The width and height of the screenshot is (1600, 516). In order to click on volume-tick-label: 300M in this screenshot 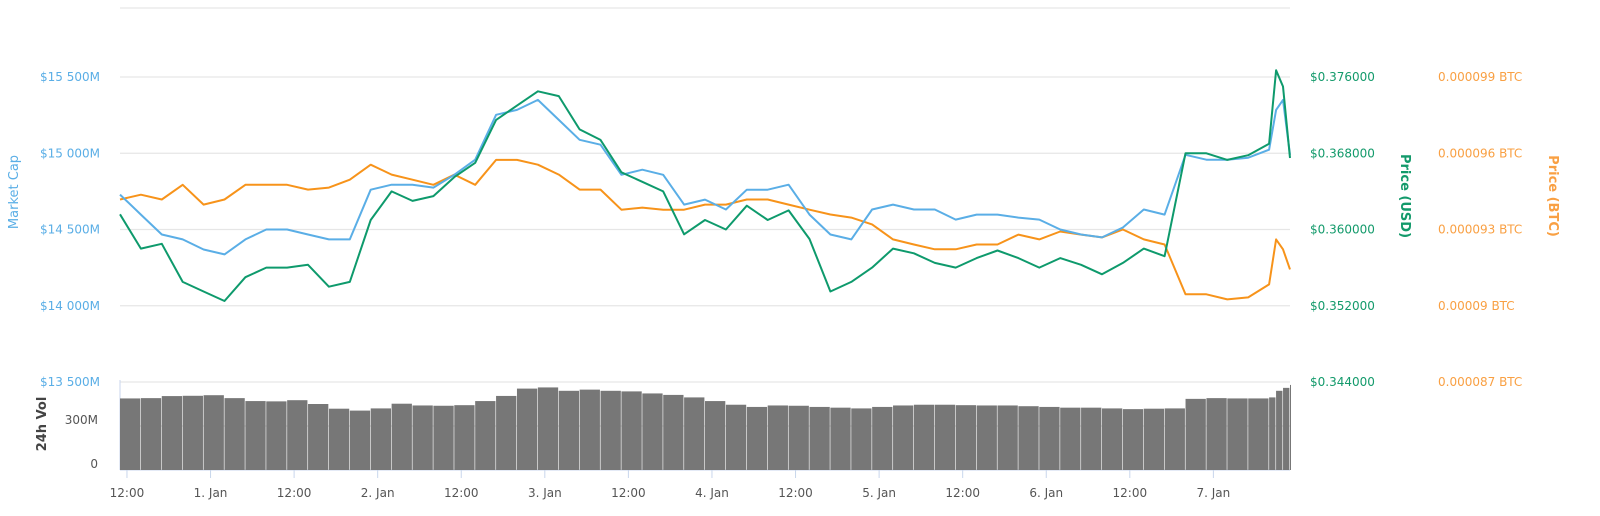, I will do `click(81, 420)`.